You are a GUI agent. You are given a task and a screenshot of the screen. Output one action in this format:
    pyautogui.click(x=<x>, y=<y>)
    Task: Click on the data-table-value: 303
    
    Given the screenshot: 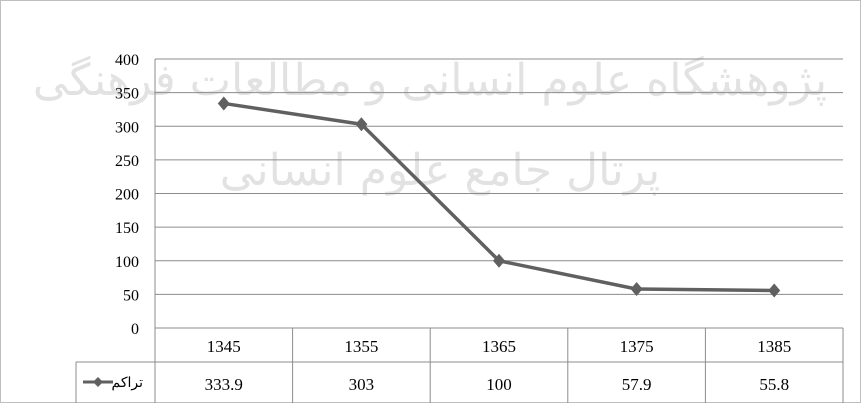 What is the action you would take?
    pyautogui.click(x=362, y=384)
    